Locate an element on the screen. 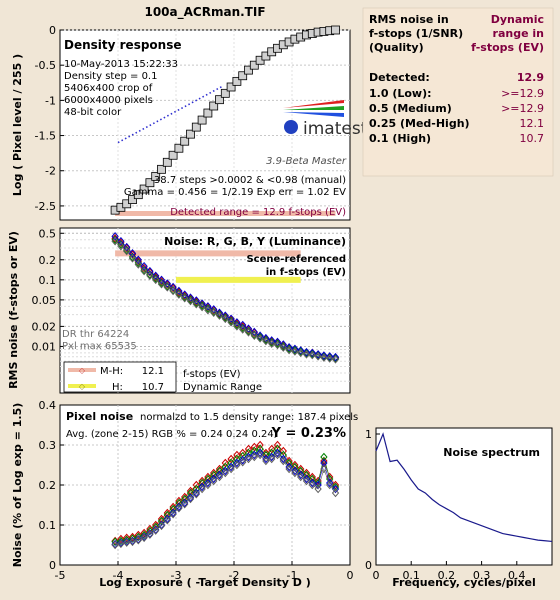 Image resolution: width=560 pixels, height=600 pixels. spectrum-xlabel: Frequency, cycles/pixel is located at coordinates (464, 582).